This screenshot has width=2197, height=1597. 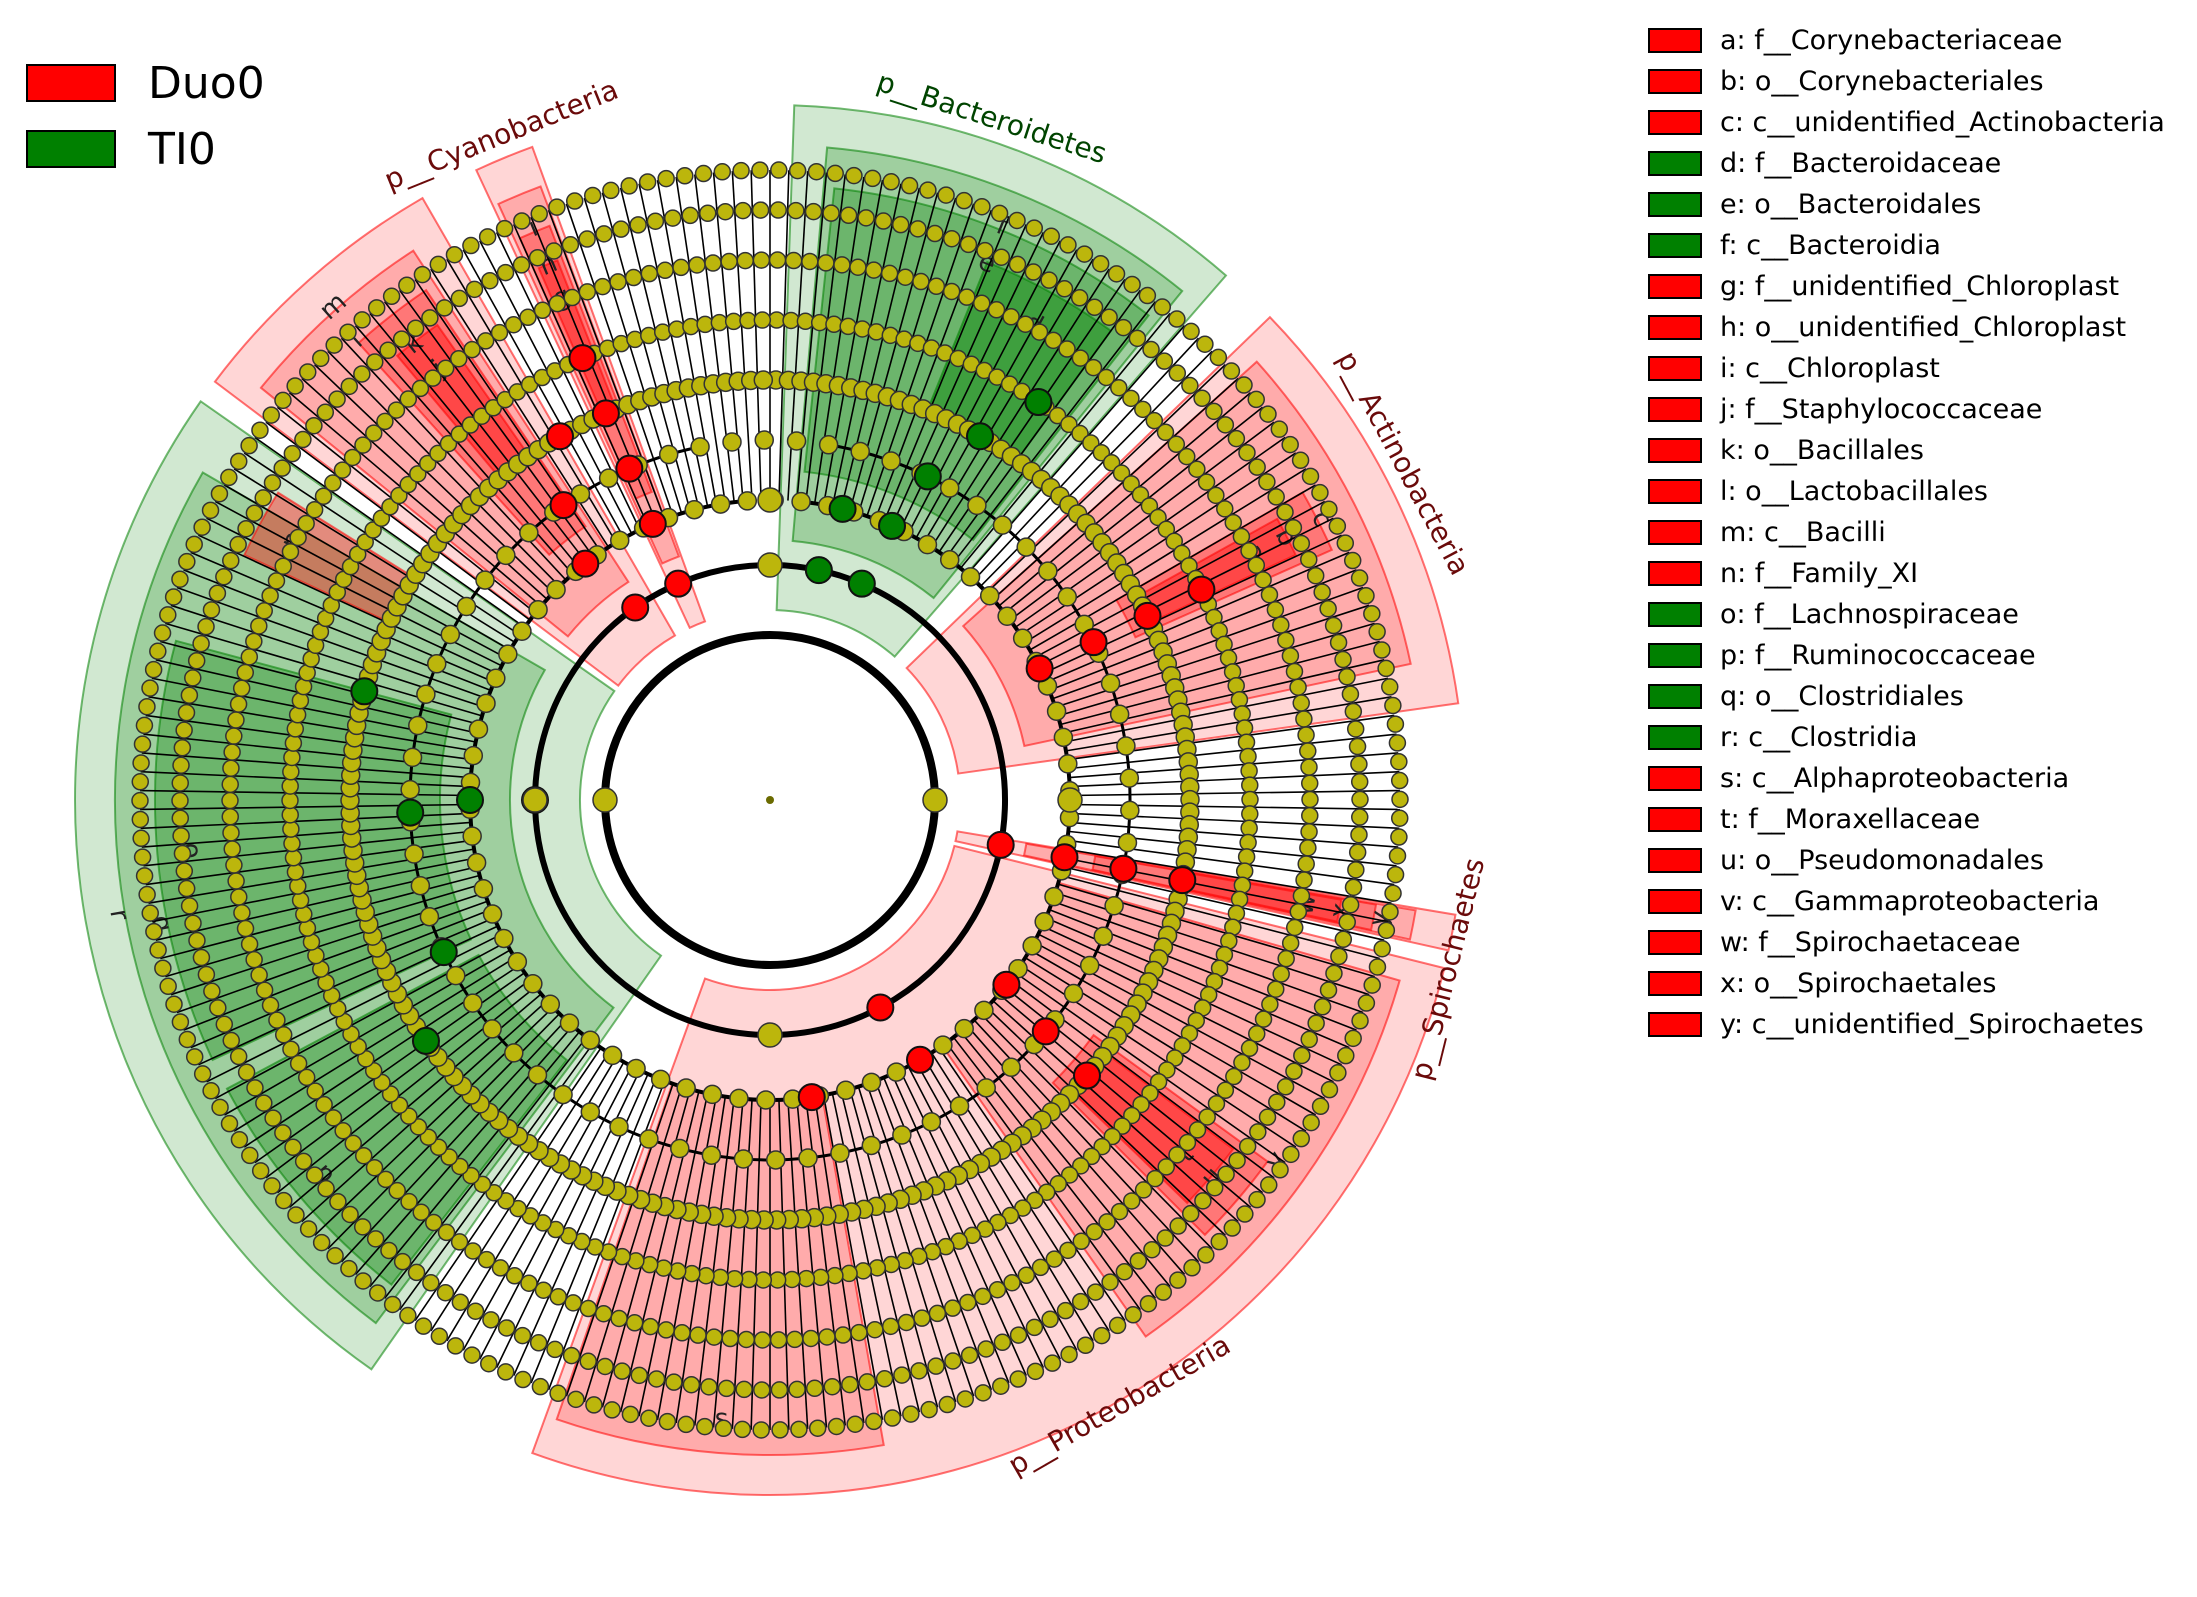 What do you see at coordinates (1870, 942) in the screenshot?
I see `taxa-label: w: f__Spirochaetaceae` at bounding box center [1870, 942].